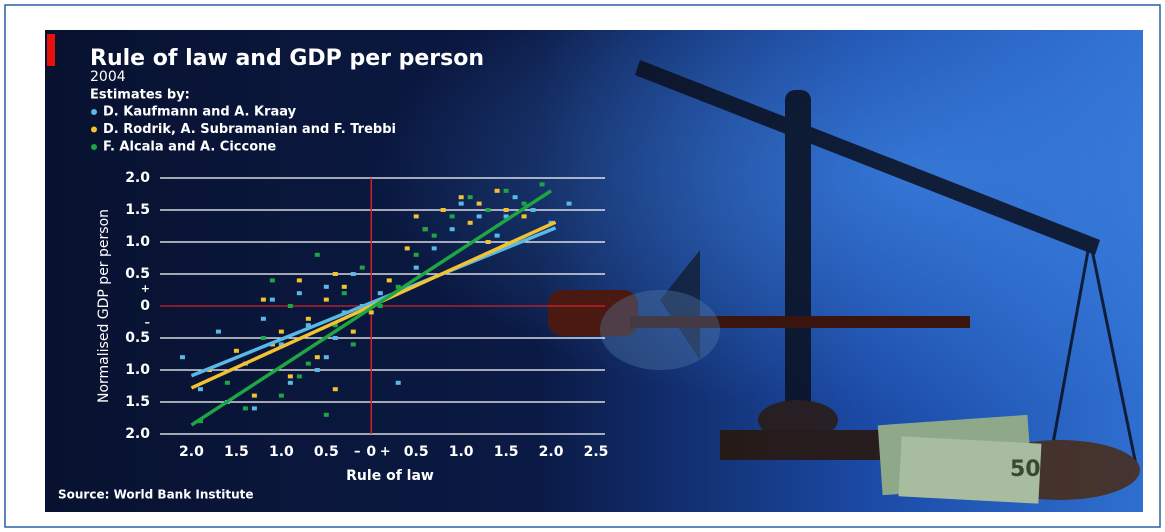 This screenshot has width=1165, height=532. What do you see at coordinates (385, 452) in the screenshot?
I see `x-sign-label: +` at bounding box center [385, 452].